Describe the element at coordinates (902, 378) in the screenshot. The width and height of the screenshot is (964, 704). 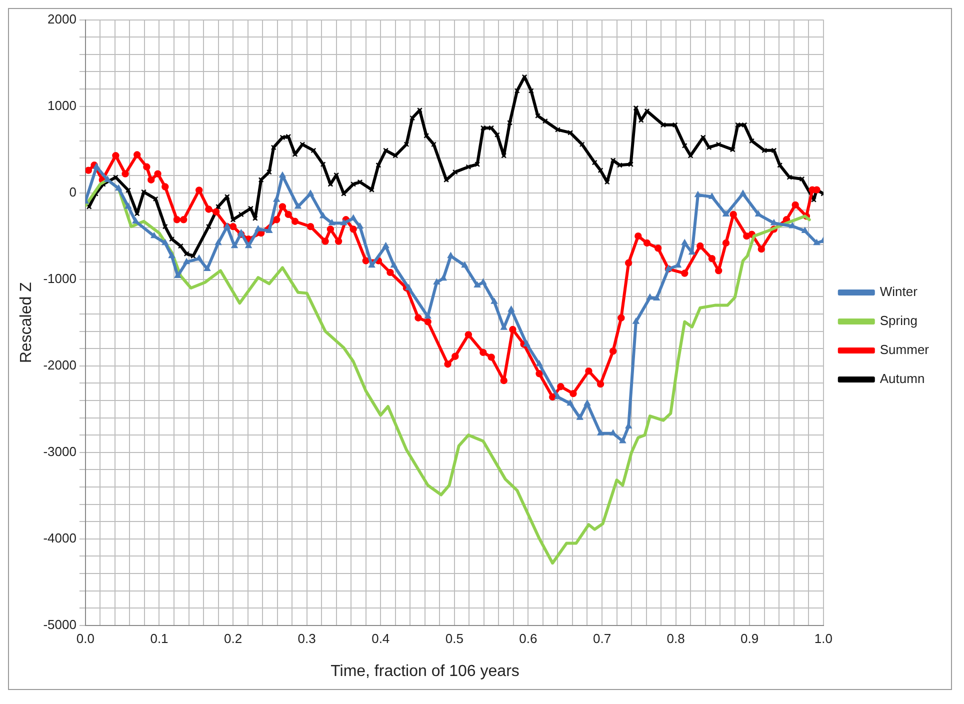
I see `legend-label: Autumn` at that location.